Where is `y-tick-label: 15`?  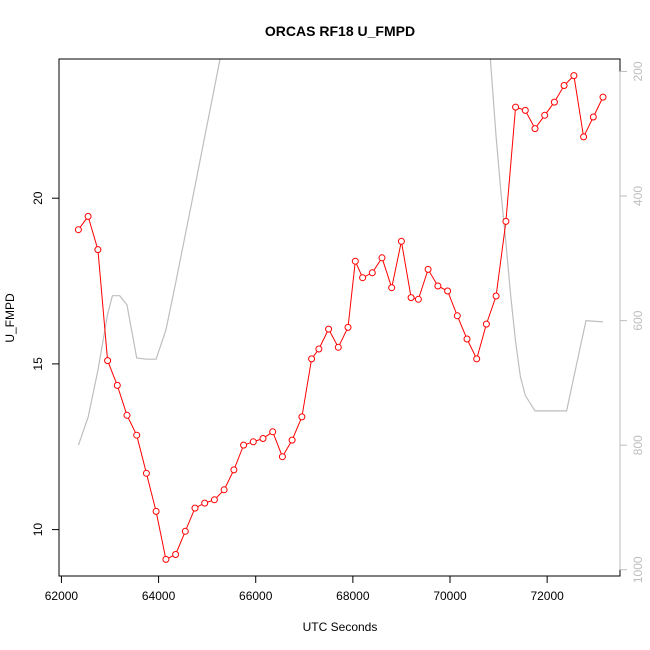 y-tick-label: 15 is located at coordinates (38, 364).